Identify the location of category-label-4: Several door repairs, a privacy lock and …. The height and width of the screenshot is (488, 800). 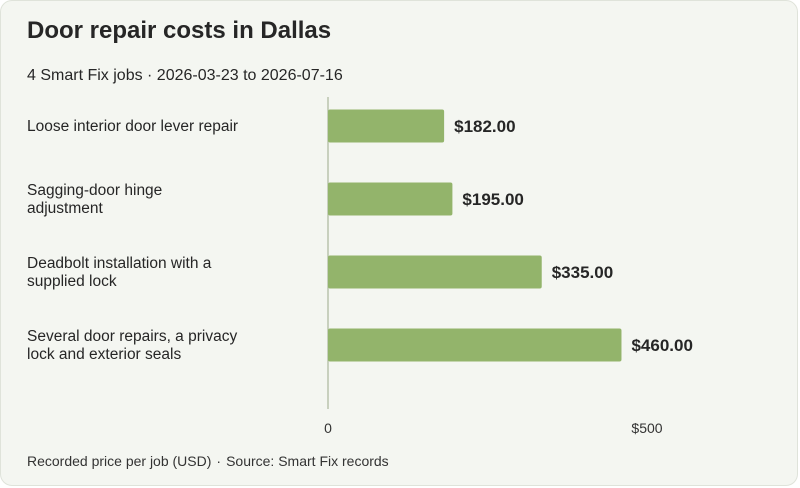
(132, 345).